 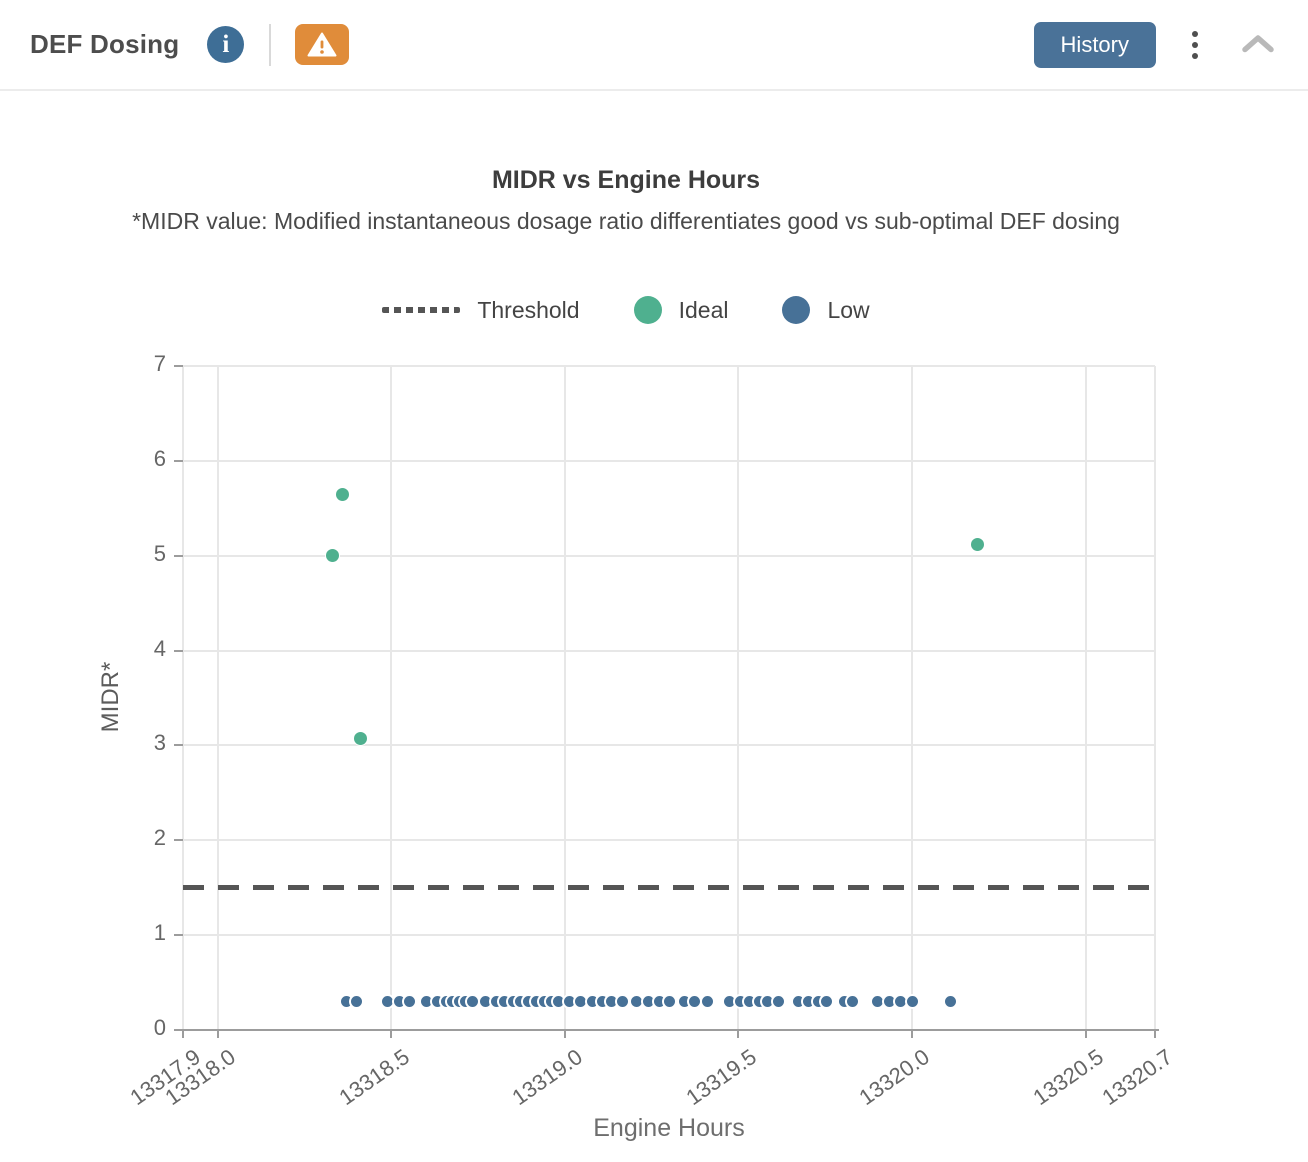 What do you see at coordinates (105, 44) in the screenshot?
I see `card-title: DEF Dosing` at bounding box center [105, 44].